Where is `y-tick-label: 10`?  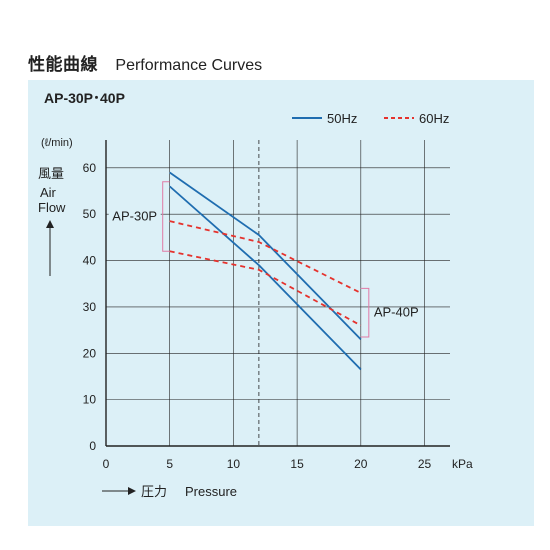 y-tick-label: 10 is located at coordinates (90, 400).